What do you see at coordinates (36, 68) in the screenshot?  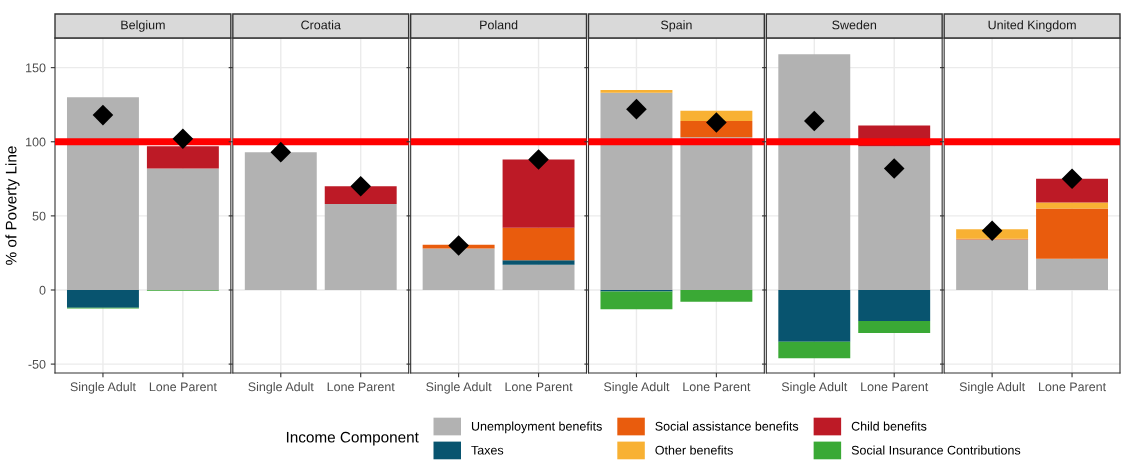 I see `y-tick-label: 150` at bounding box center [36, 68].